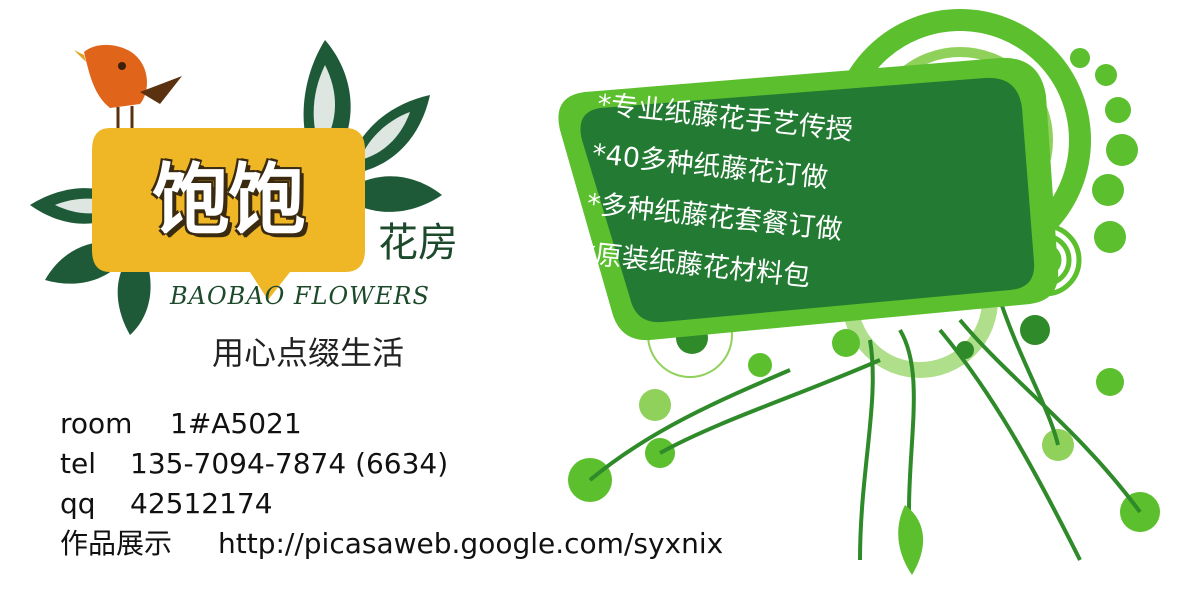  I want to click on contact-tel: tel 135-7094-7874 (6634), so click(391, 464).